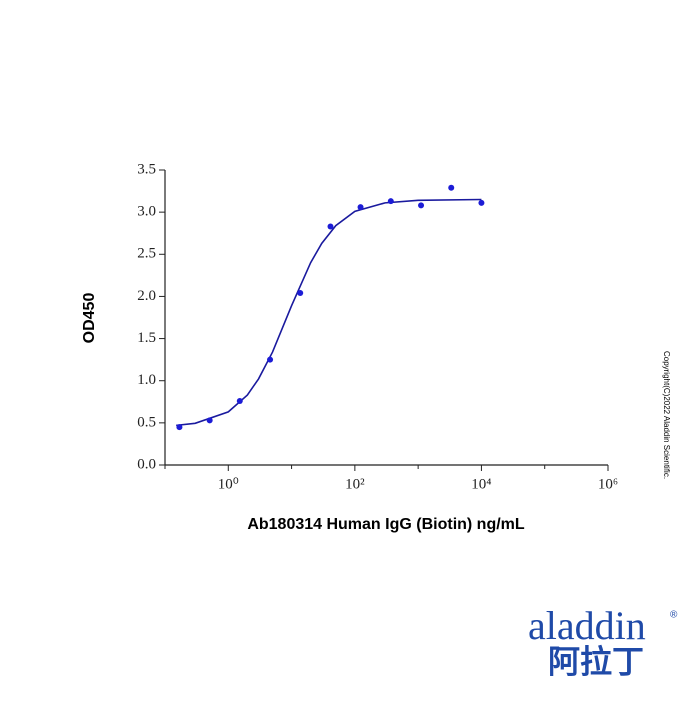 The image size is (700, 705). I want to click on y-tick-label: 1.0, so click(146, 380).